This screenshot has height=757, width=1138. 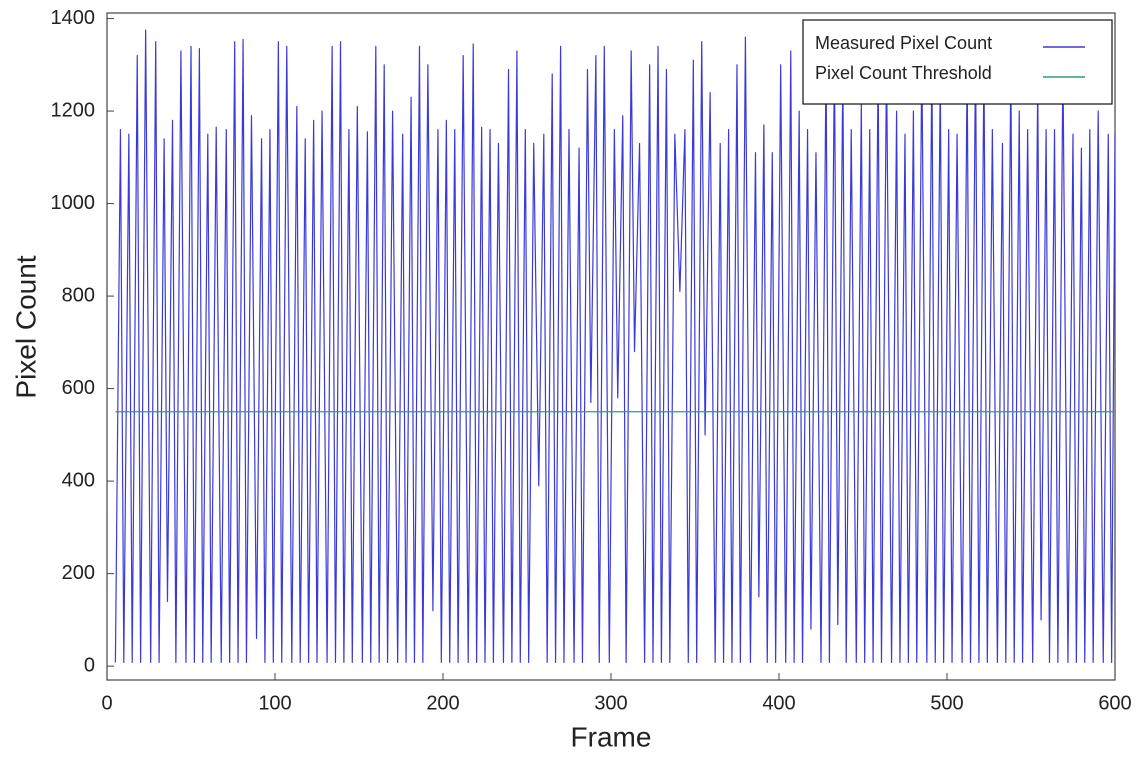 What do you see at coordinates (78, 573) in the screenshot?
I see `y-tick-label: 200` at bounding box center [78, 573].